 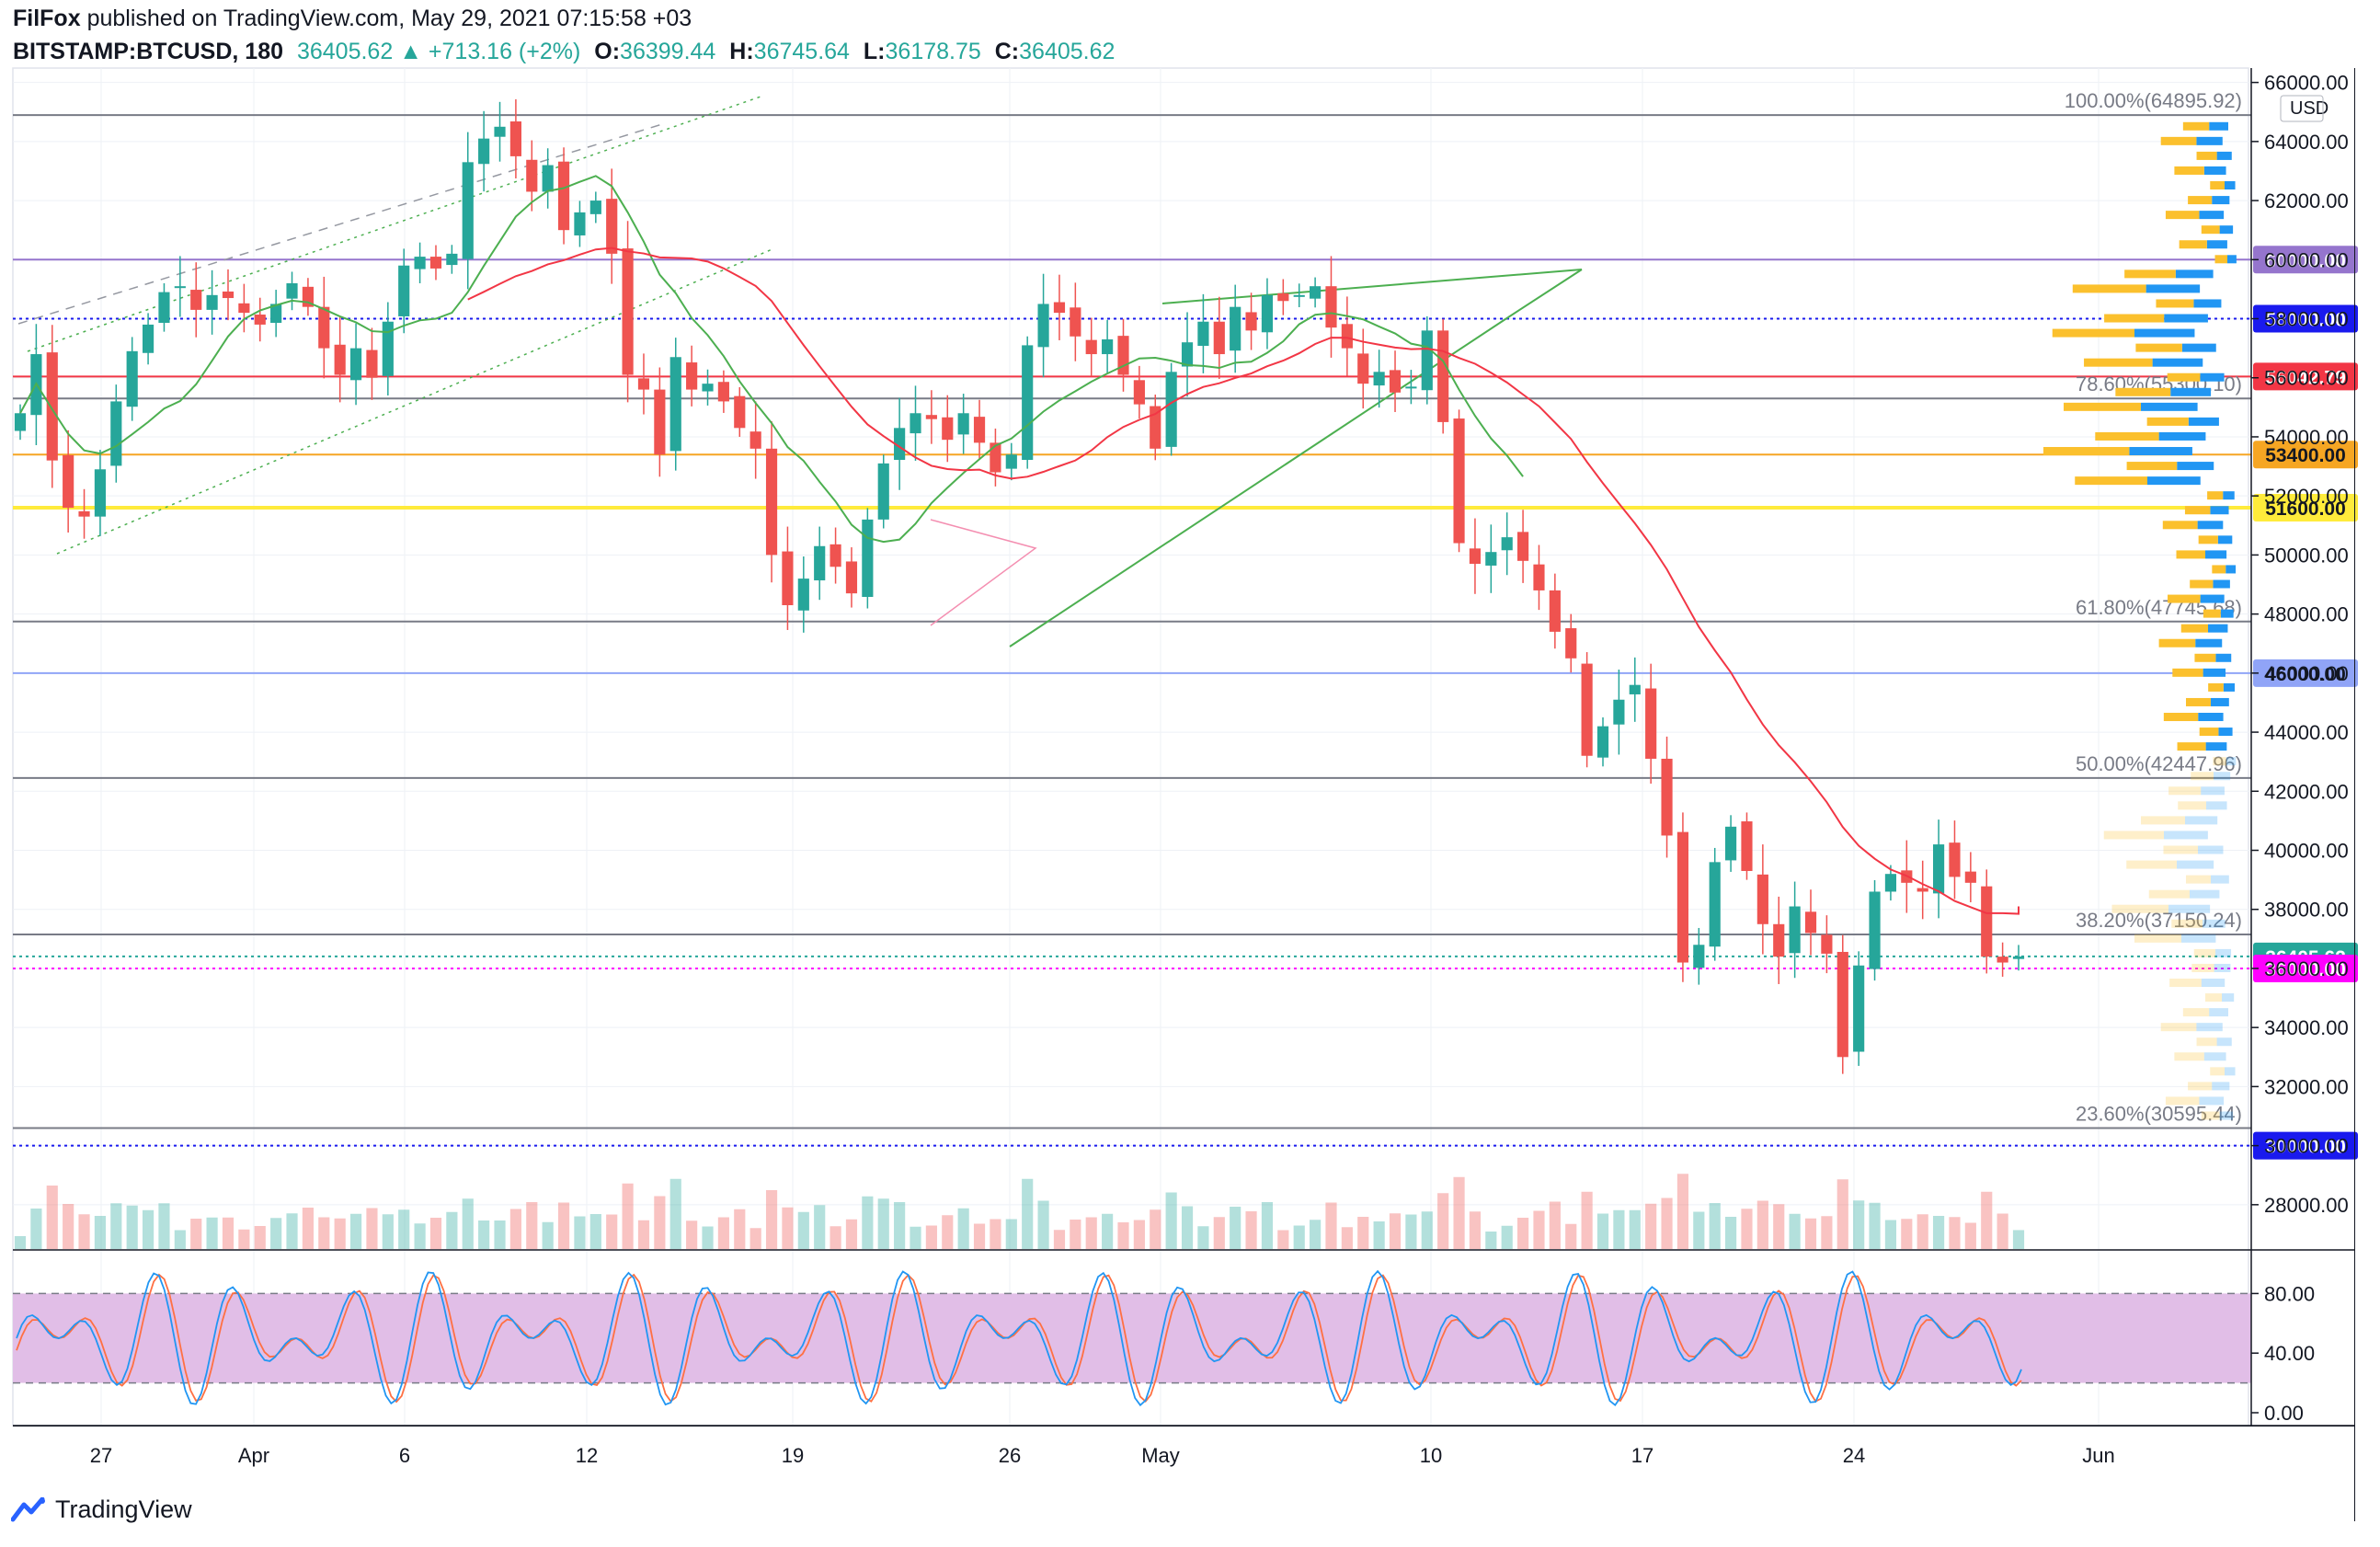 What do you see at coordinates (2306, 732) in the screenshot?
I see `y-tick-label: 44000.00` at bounding box center [2306, 732].